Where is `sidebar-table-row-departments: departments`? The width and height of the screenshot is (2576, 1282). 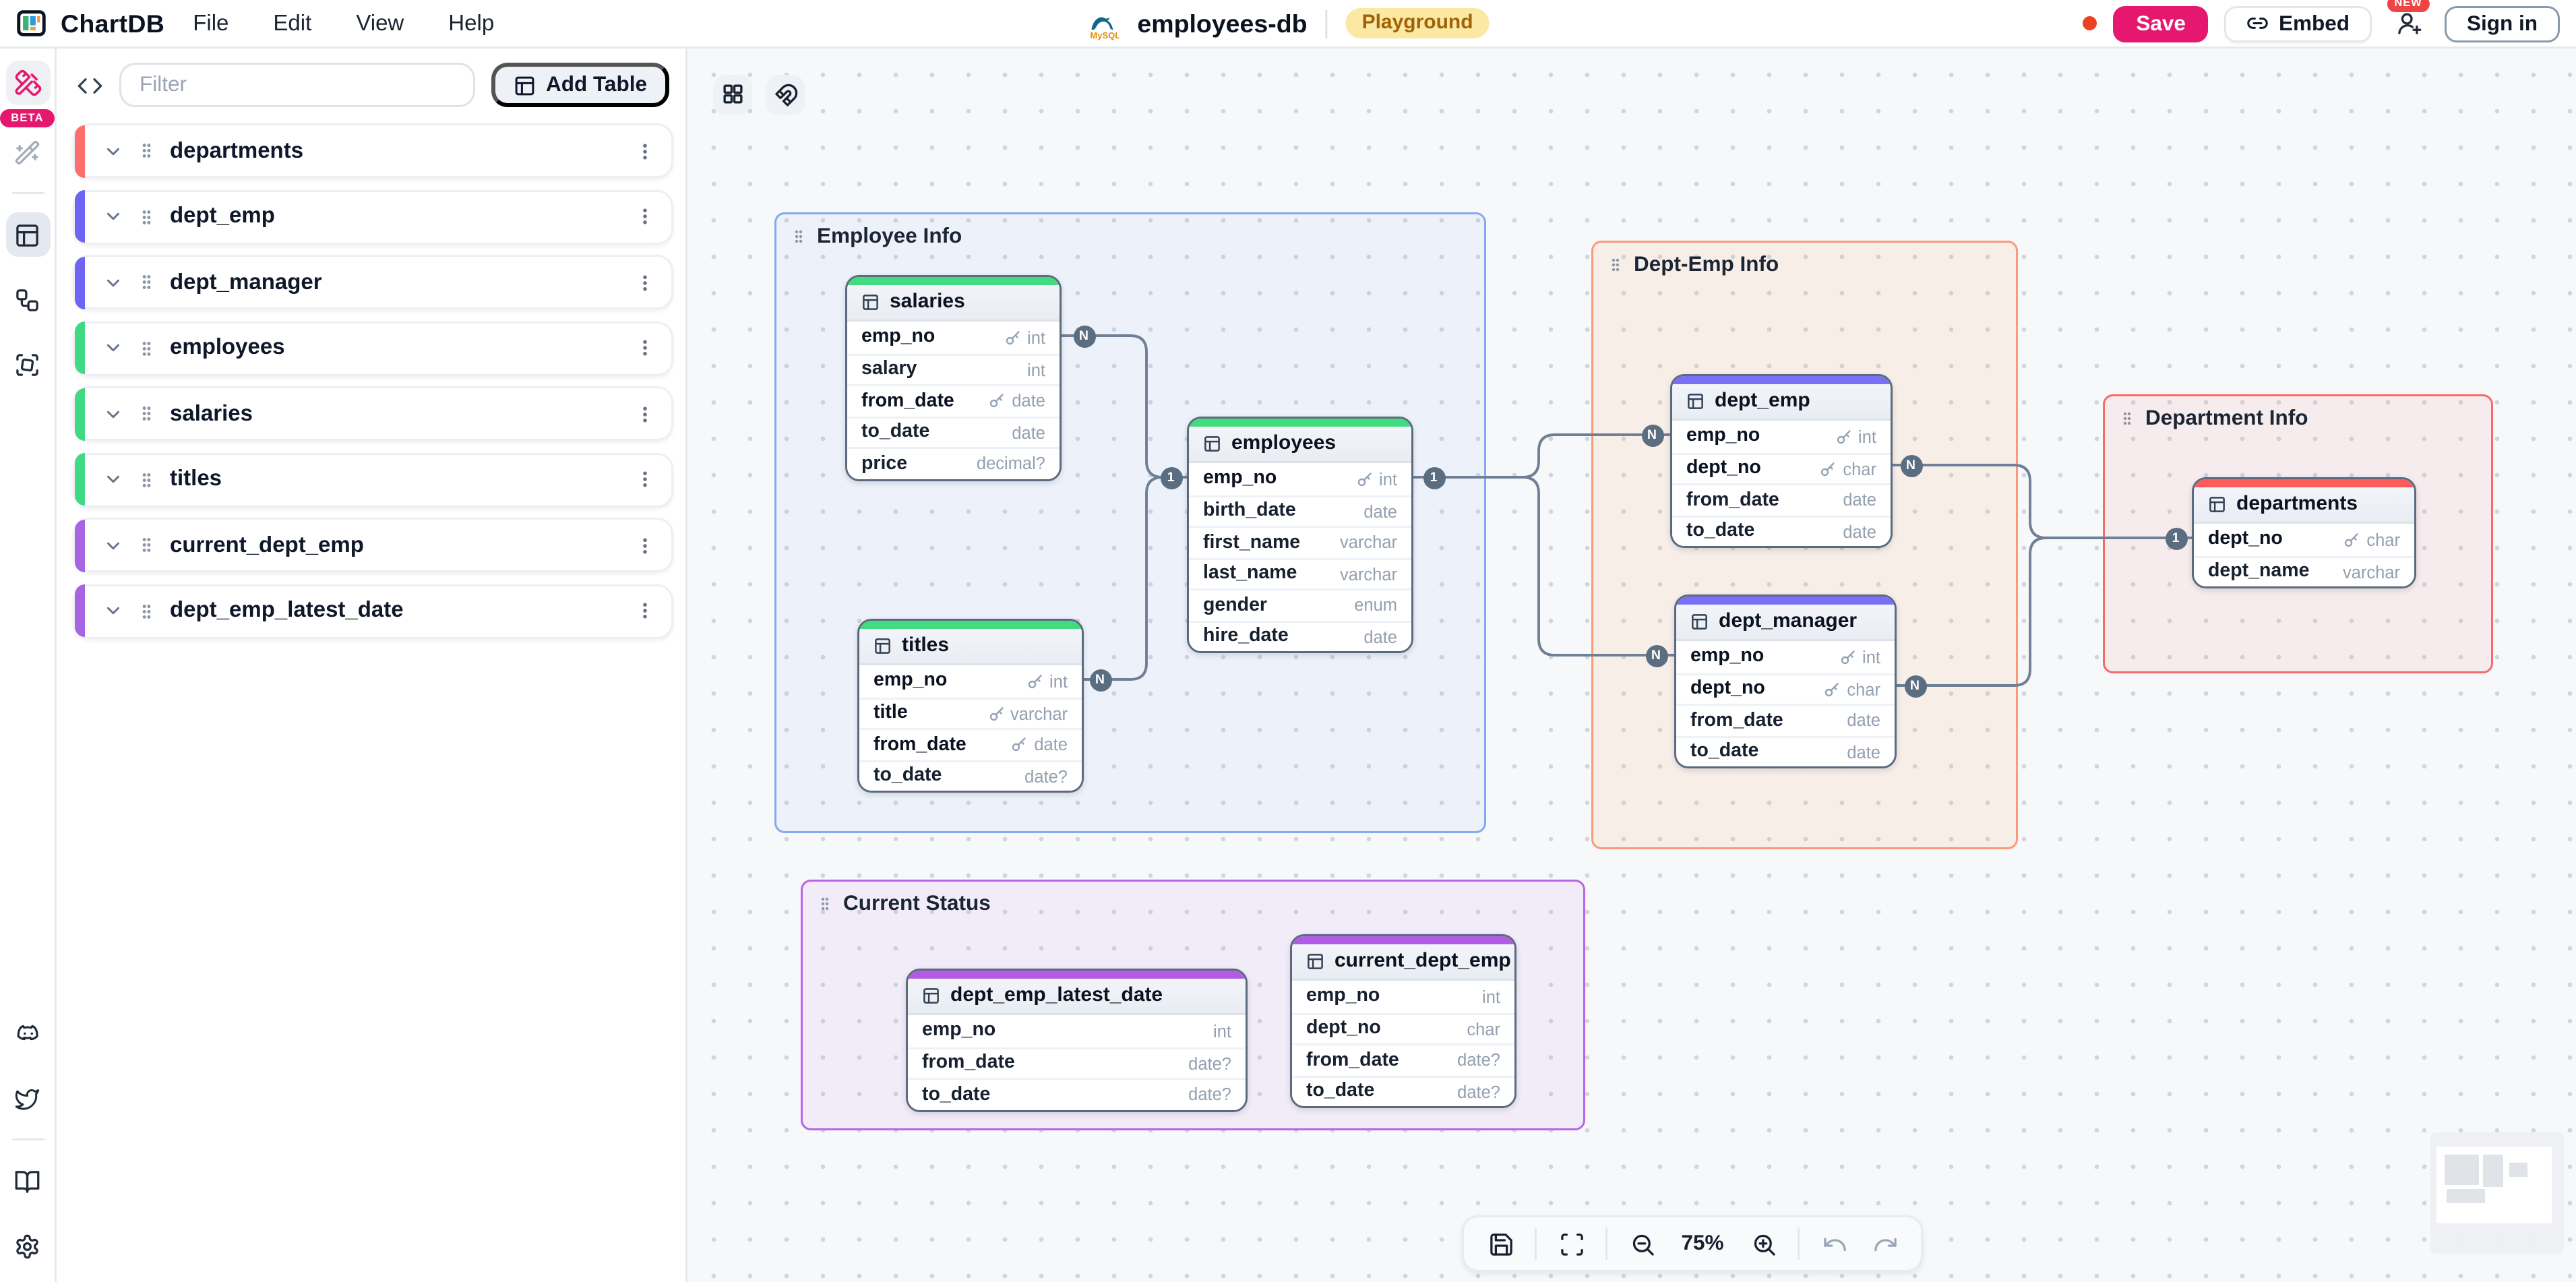 sidebar-table-row-departments: departments is located at coordinates (373, 150).